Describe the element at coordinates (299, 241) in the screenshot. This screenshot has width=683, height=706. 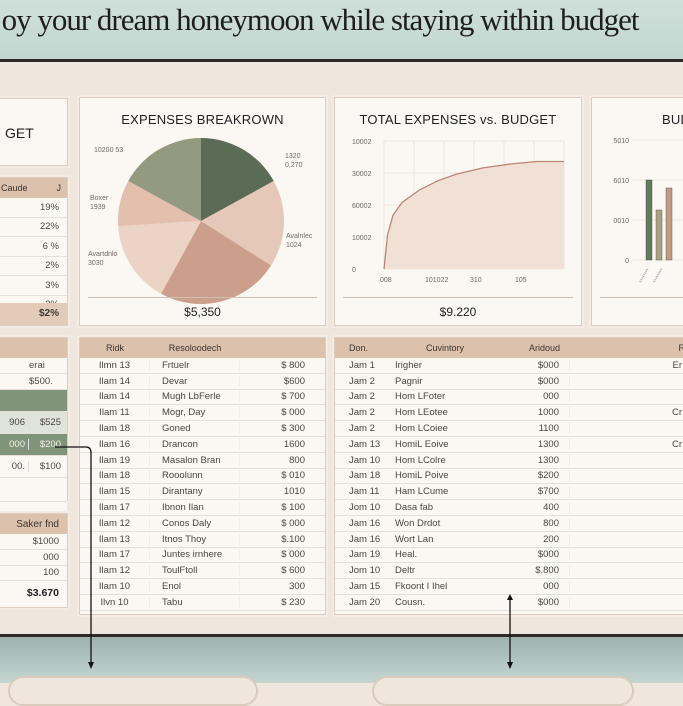
I see `pie-label: Avalnlec 1024` at that location.